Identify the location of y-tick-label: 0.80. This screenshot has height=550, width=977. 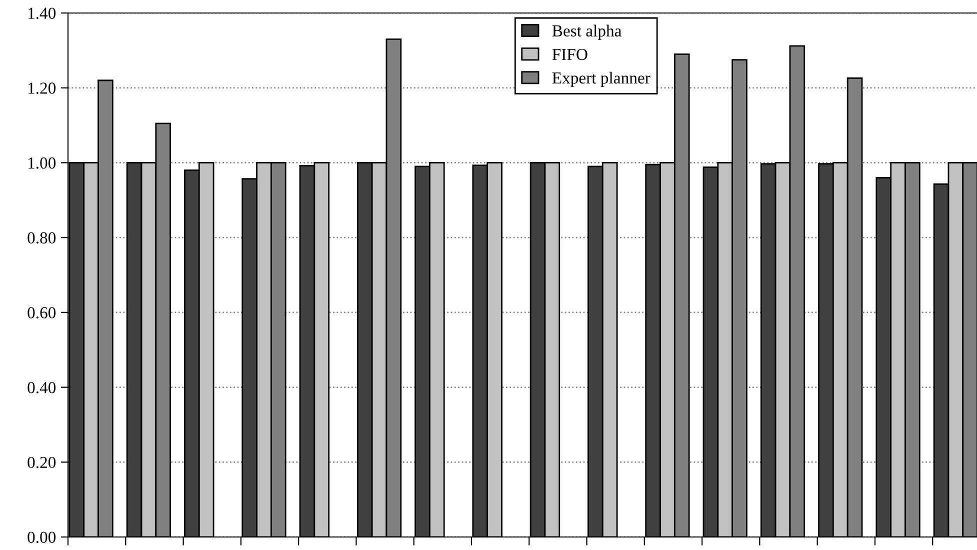
(42, 238).